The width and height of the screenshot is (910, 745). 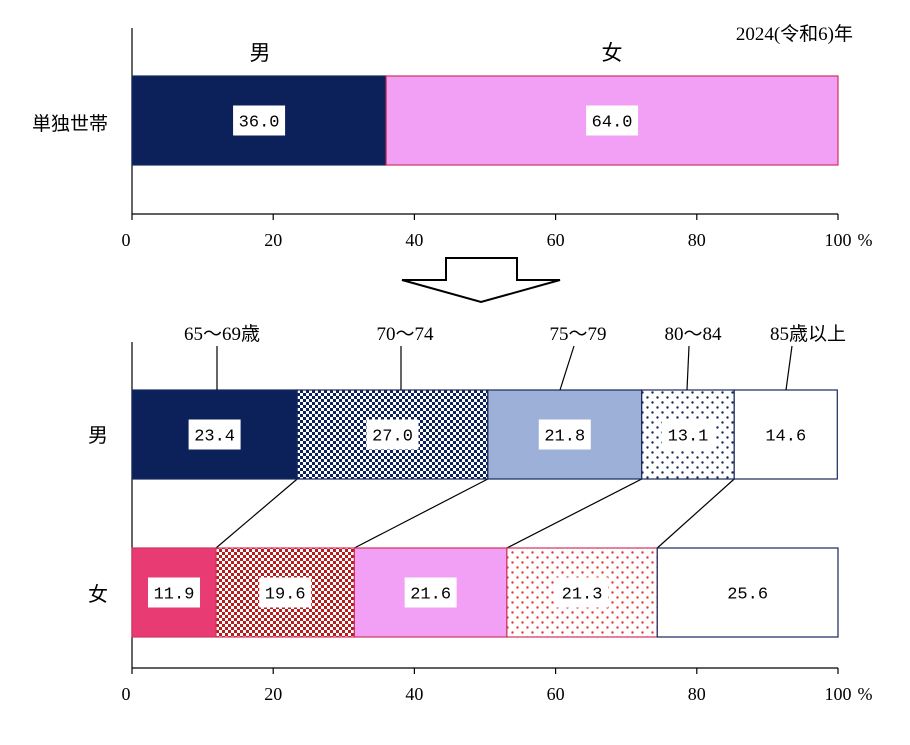 What do you see at coordinates (259, 123) in the screenshot?
I see `bar-single-household-male-label: 36.0` at bounding box center [259, 123].